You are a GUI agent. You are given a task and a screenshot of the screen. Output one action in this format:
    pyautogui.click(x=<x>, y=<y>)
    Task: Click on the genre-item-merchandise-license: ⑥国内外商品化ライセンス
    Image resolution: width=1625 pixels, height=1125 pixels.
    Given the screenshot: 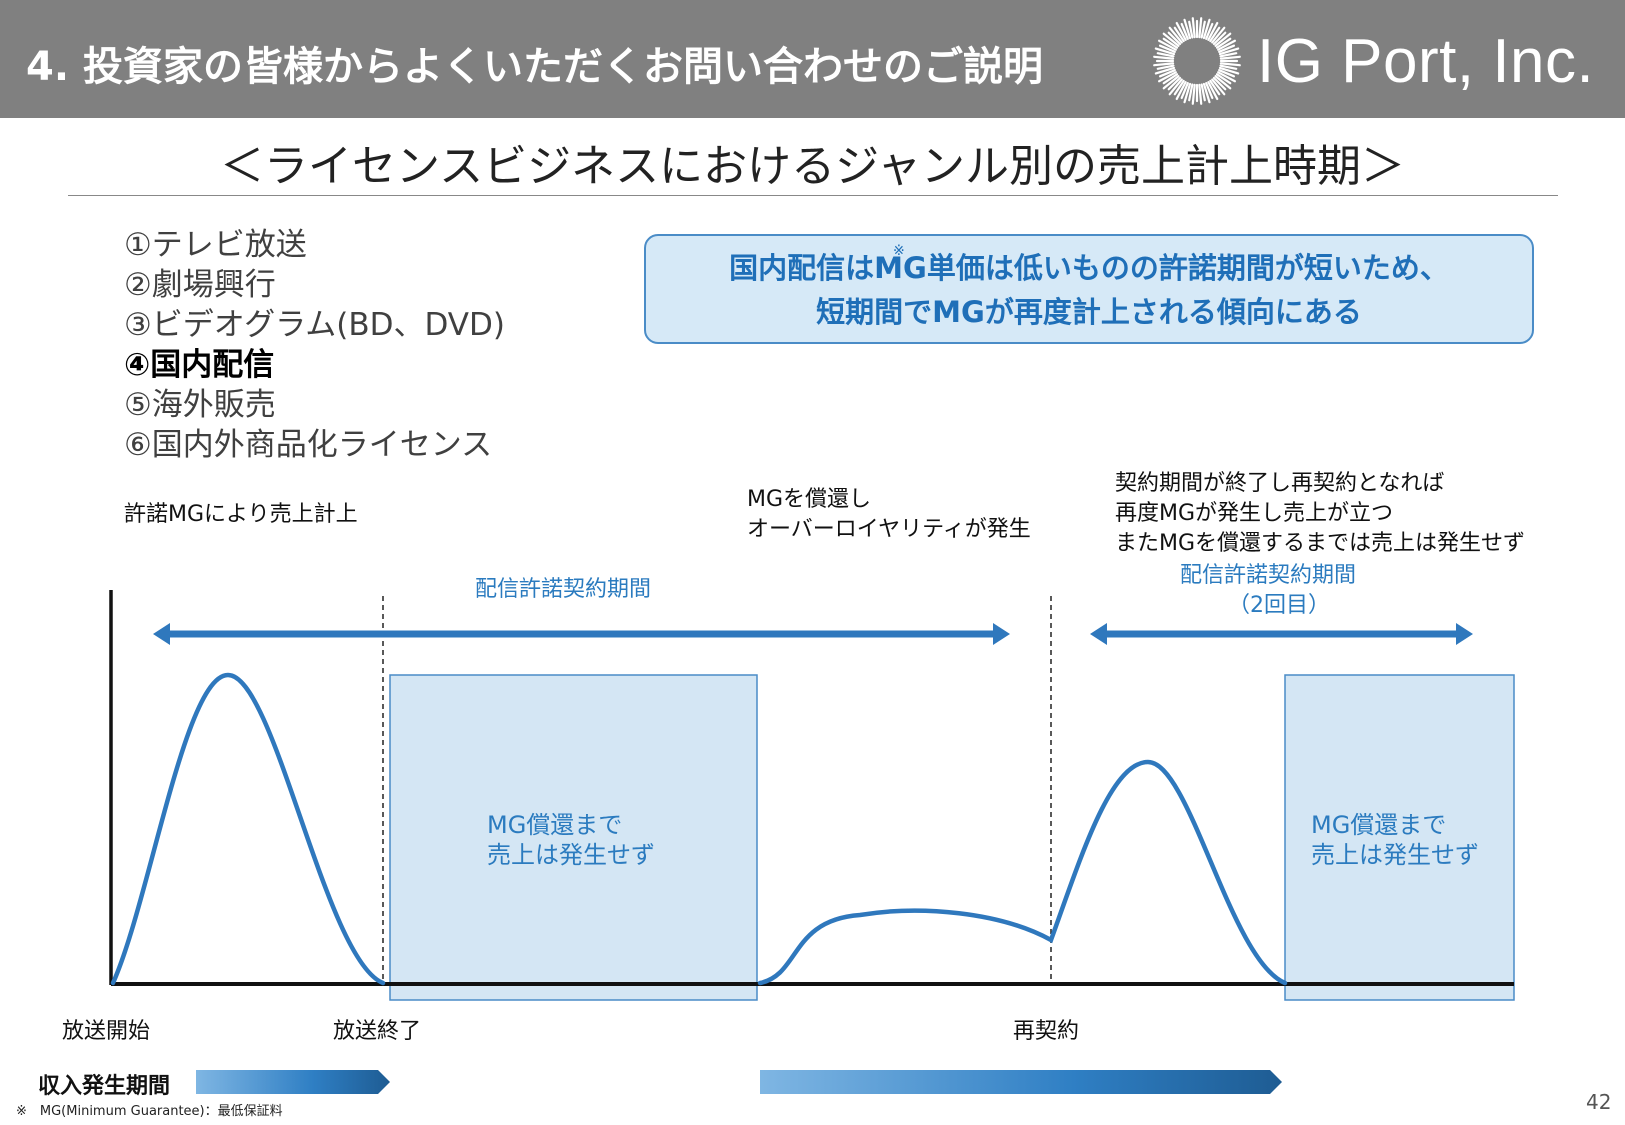 What is the action you would take?
    pyautogui.click(x=308, y=445)
    